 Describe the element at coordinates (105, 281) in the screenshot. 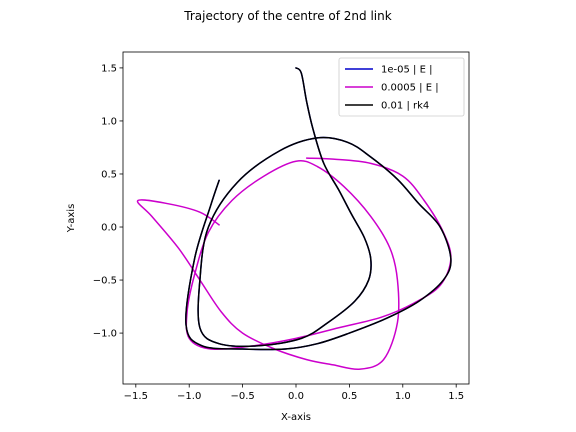

I see `y-tick-label: −0.5` at that location.